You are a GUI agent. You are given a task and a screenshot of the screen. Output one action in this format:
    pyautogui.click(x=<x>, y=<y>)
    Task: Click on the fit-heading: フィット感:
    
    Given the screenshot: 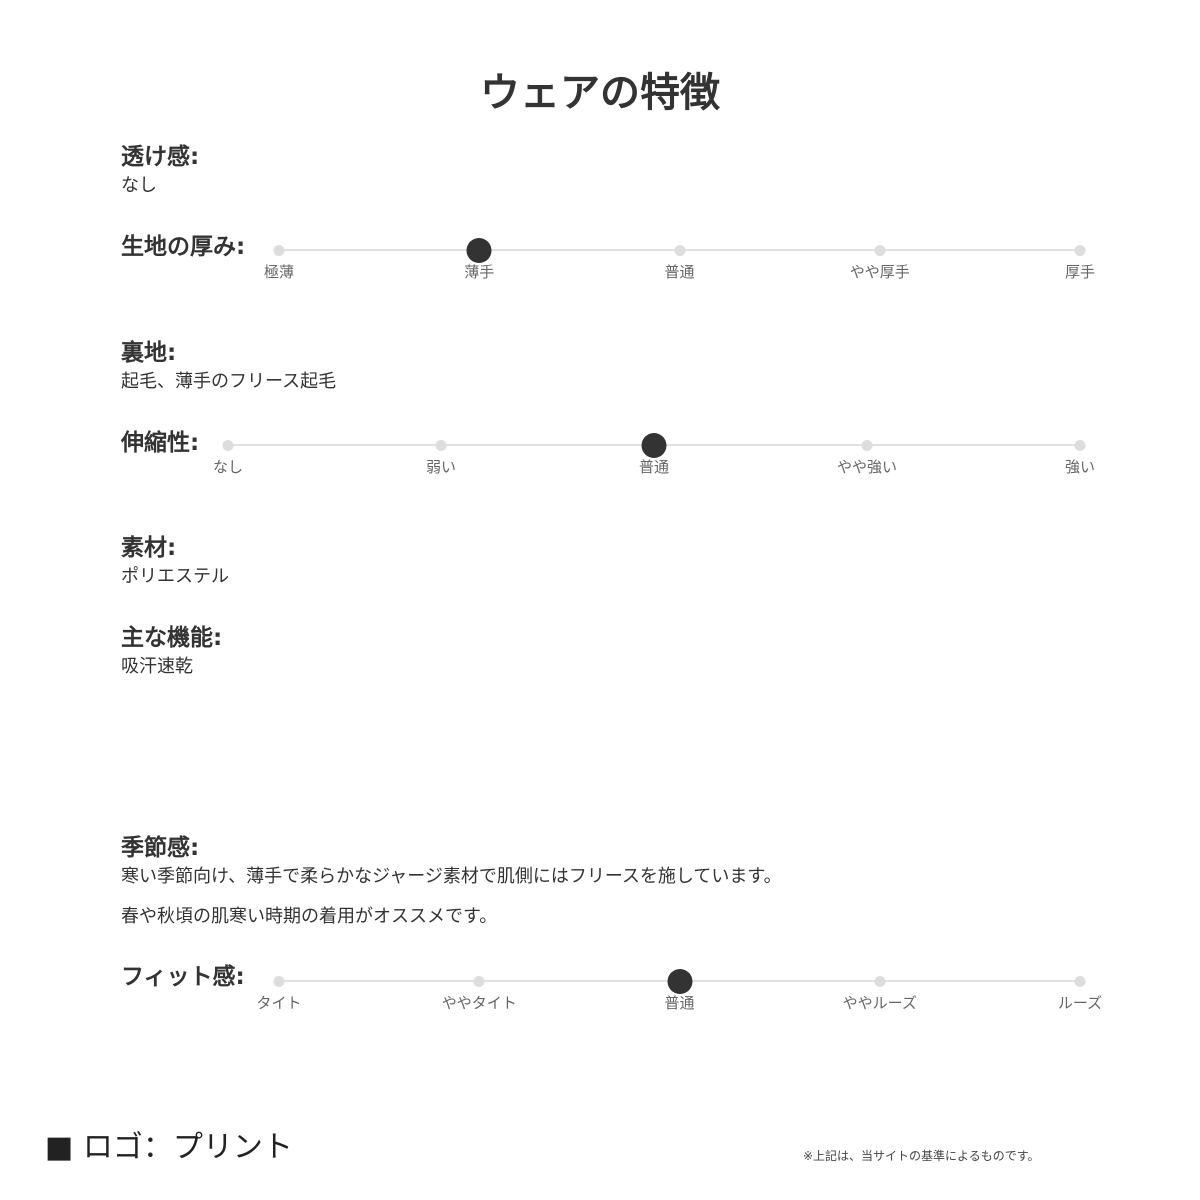 What is the action you would take?
    pyautogui.click(x=183, y=977)
    